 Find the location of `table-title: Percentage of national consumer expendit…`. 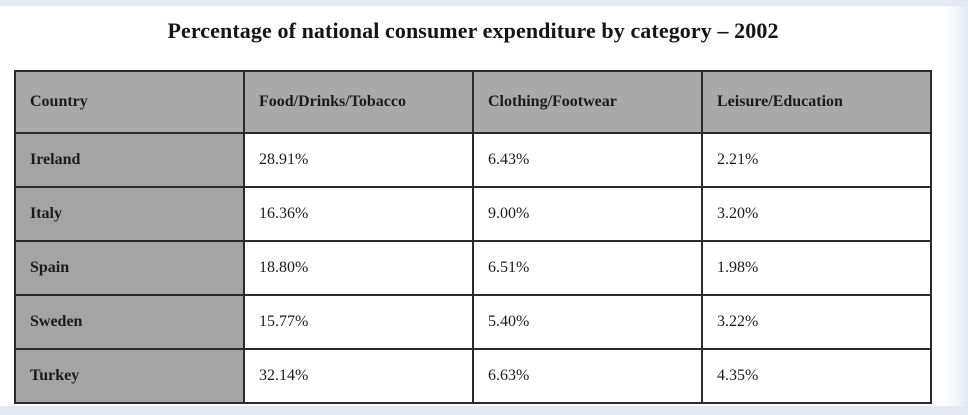

table-title: Percentage of national consumer expendit… is located at coordinates (473, 30).